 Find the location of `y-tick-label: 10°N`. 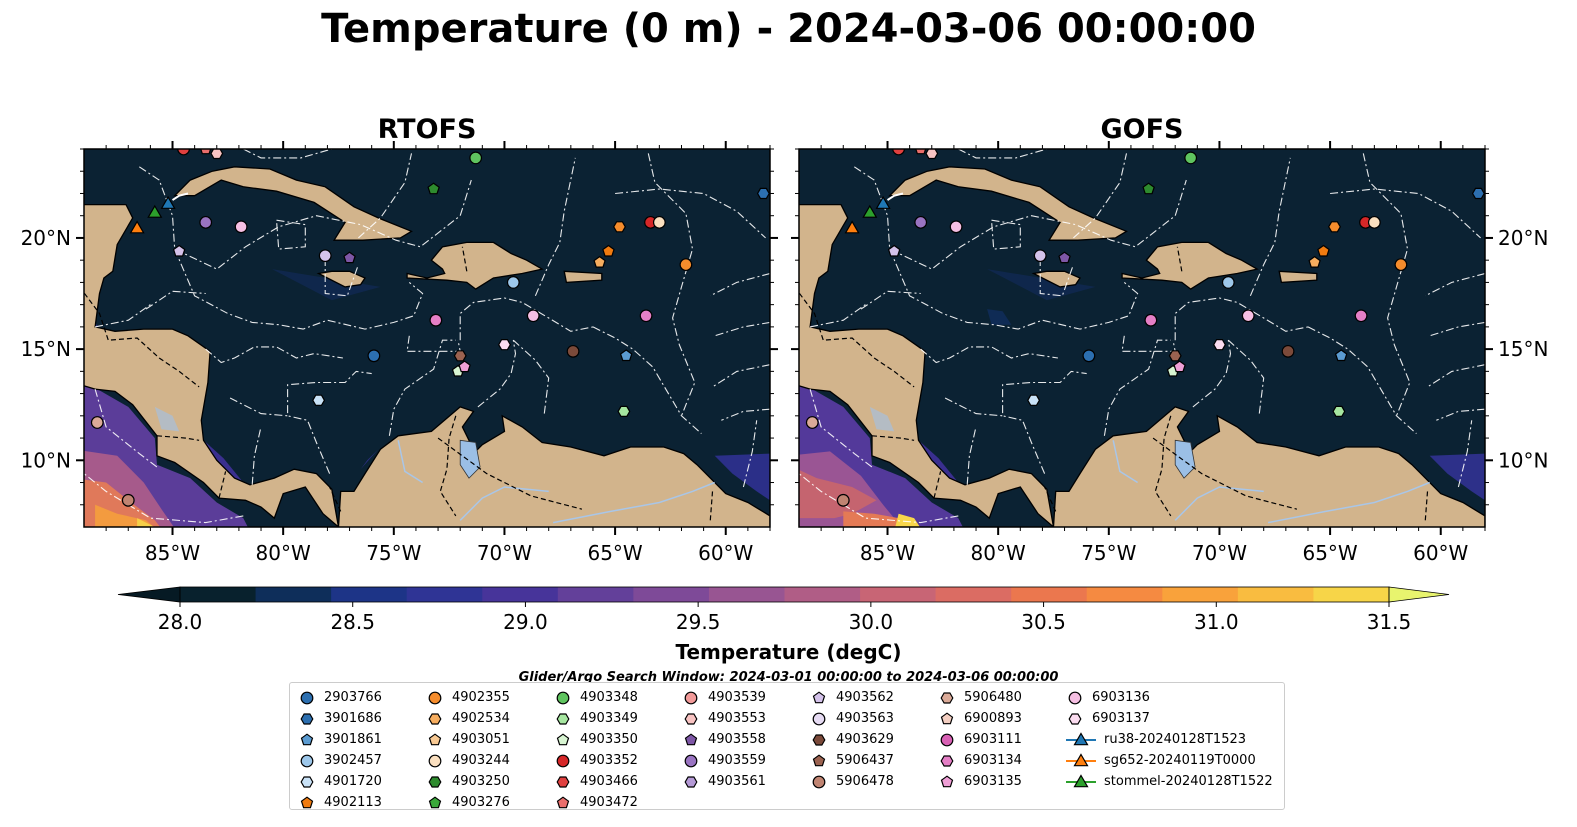

y-tick-label: 10°N is located at coordinates (1523, 460).